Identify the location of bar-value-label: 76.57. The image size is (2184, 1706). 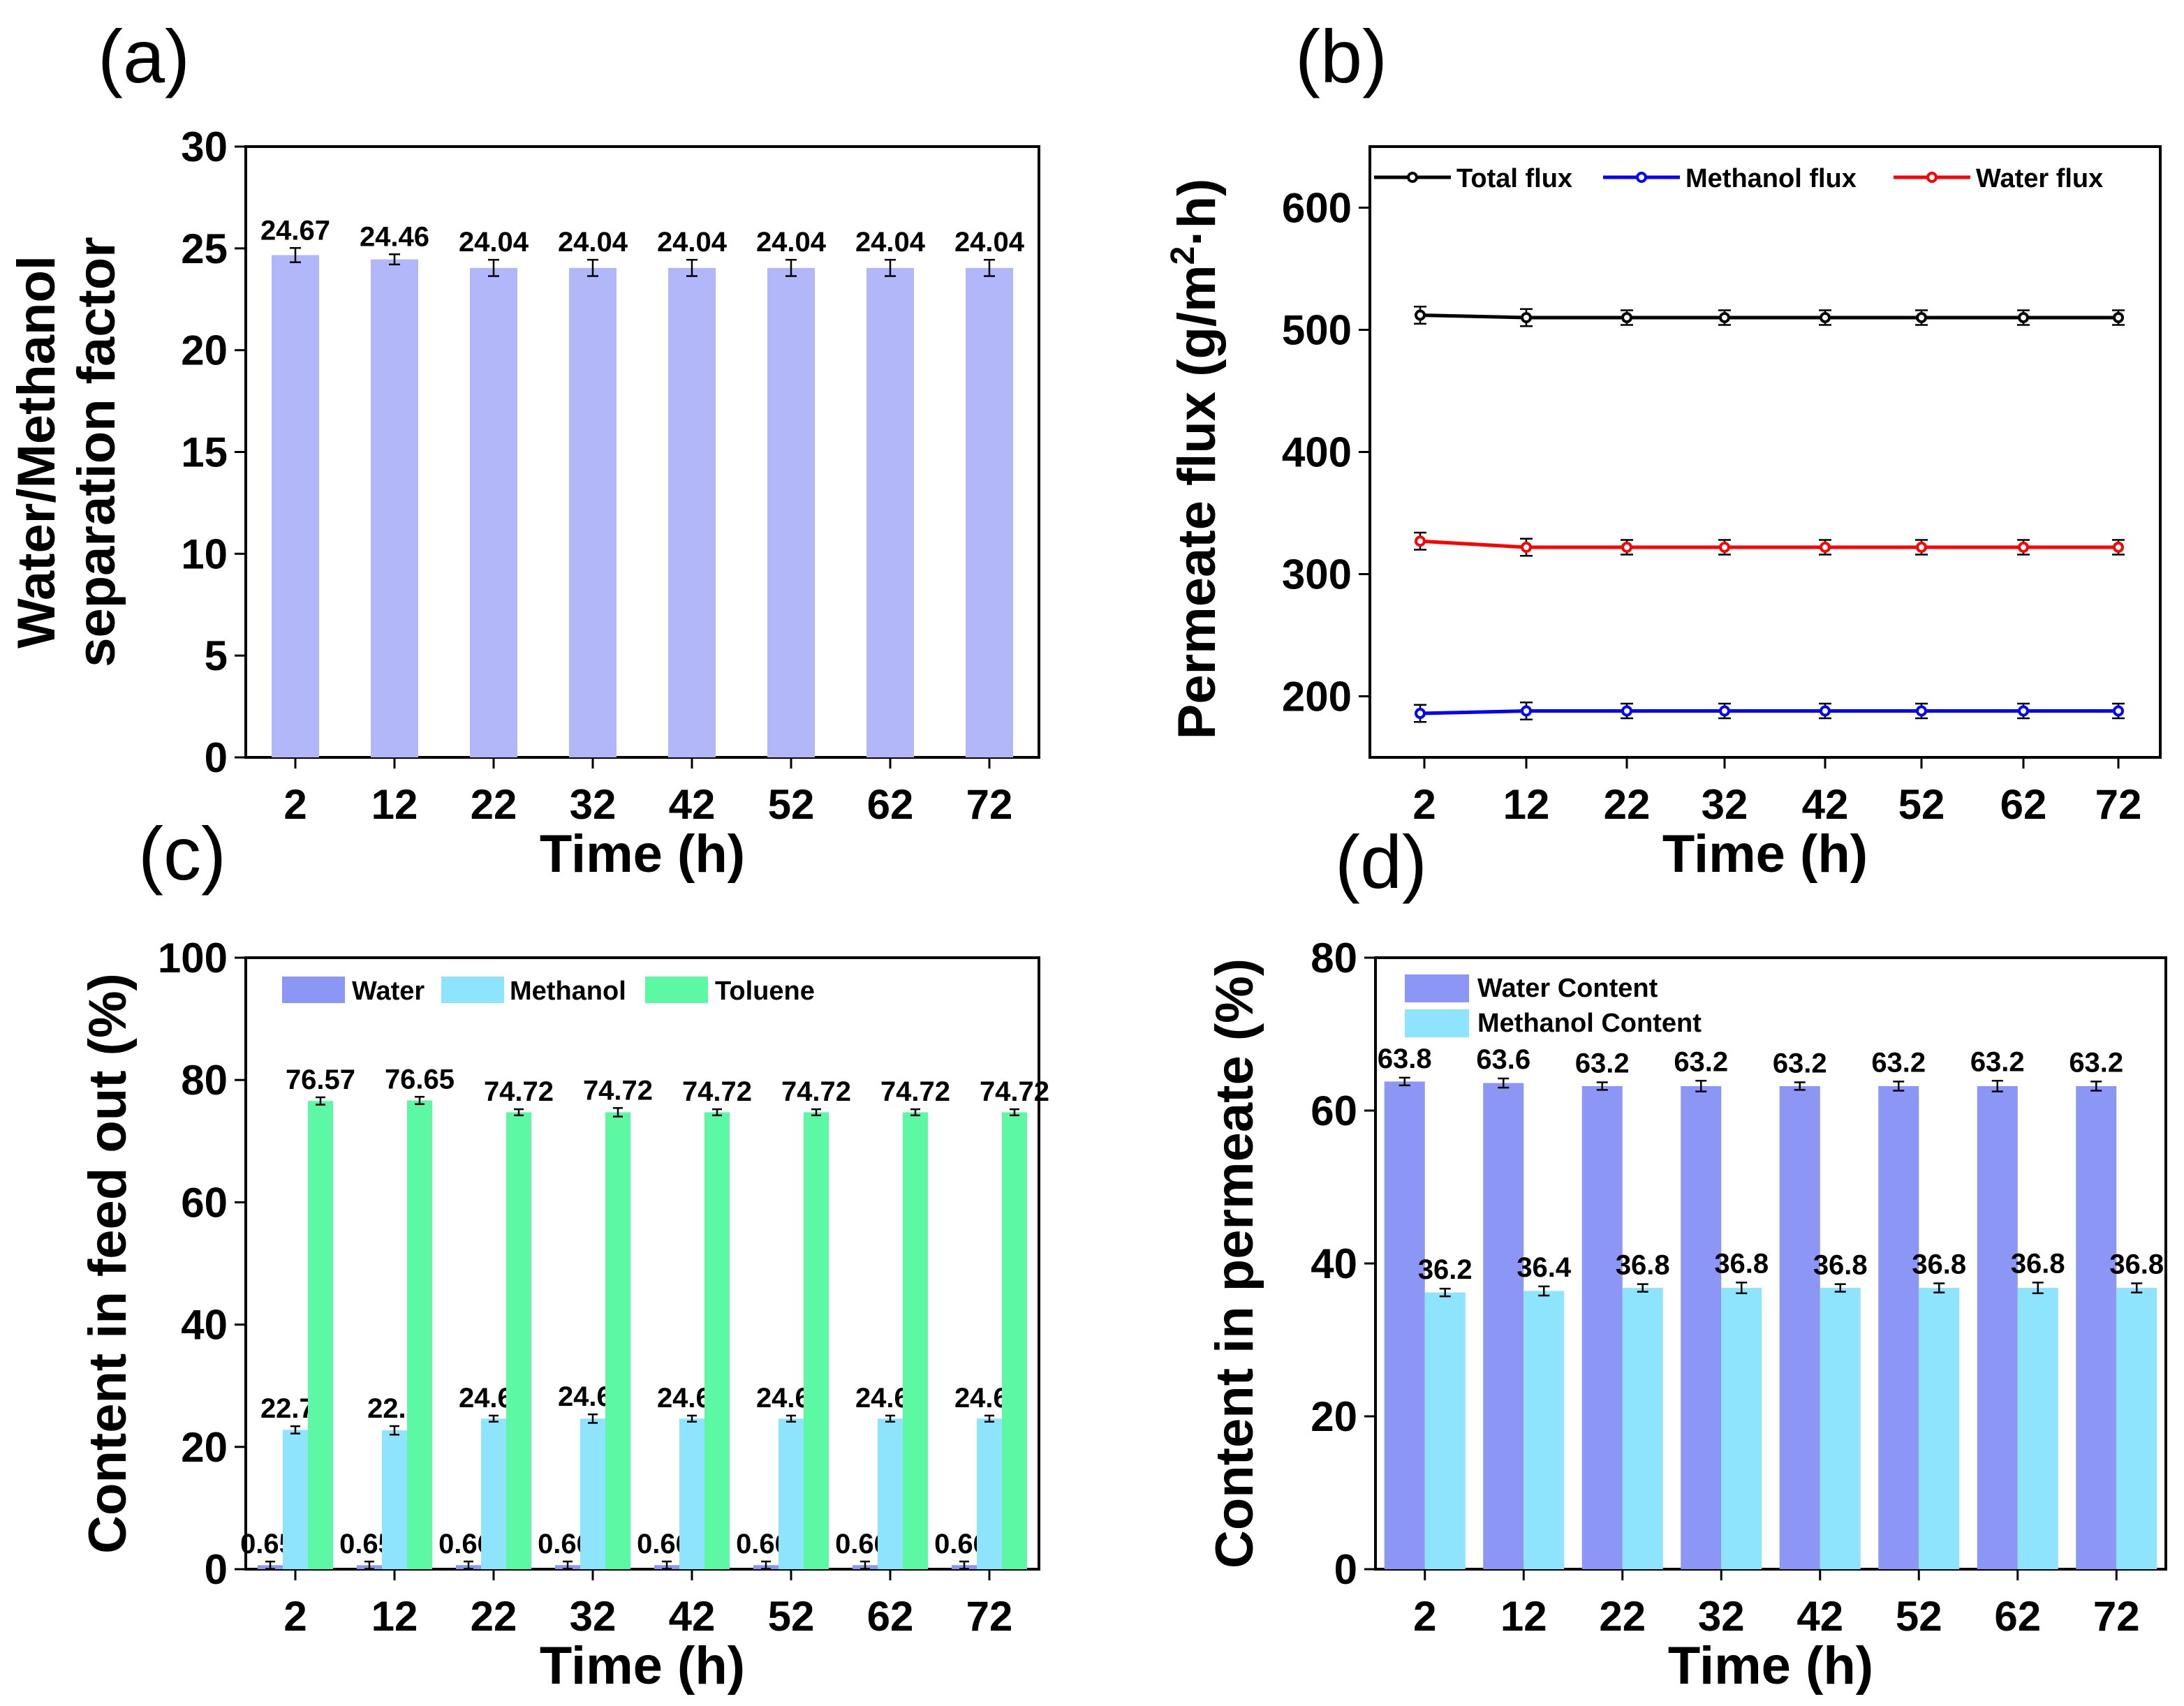
(320, 1080).